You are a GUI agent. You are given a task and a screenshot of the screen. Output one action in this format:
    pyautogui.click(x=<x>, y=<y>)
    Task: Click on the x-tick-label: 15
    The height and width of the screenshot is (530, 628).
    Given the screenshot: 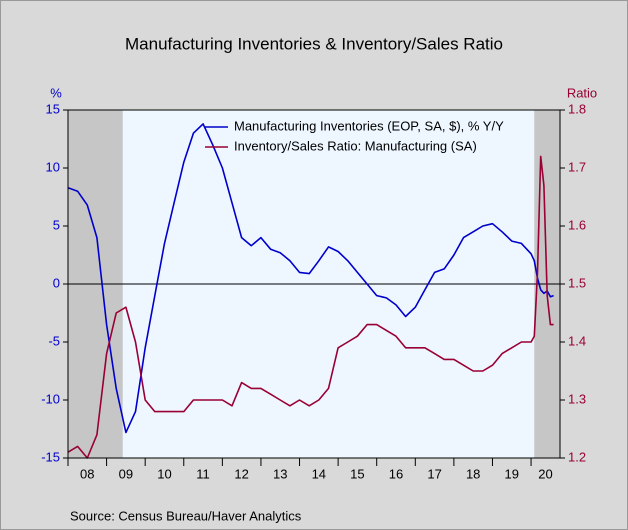 What is the action you would take?
    pyautogui.click(x=357, y=473)
    